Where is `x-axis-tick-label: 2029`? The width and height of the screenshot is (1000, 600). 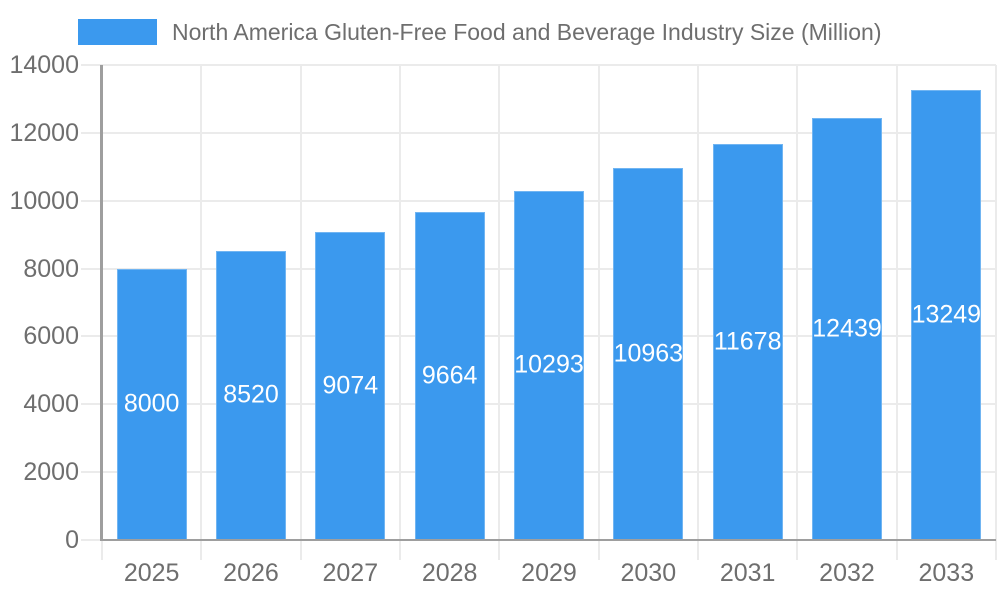 x-axis-tick-label: 2029 is located at coordinates (549, 573).